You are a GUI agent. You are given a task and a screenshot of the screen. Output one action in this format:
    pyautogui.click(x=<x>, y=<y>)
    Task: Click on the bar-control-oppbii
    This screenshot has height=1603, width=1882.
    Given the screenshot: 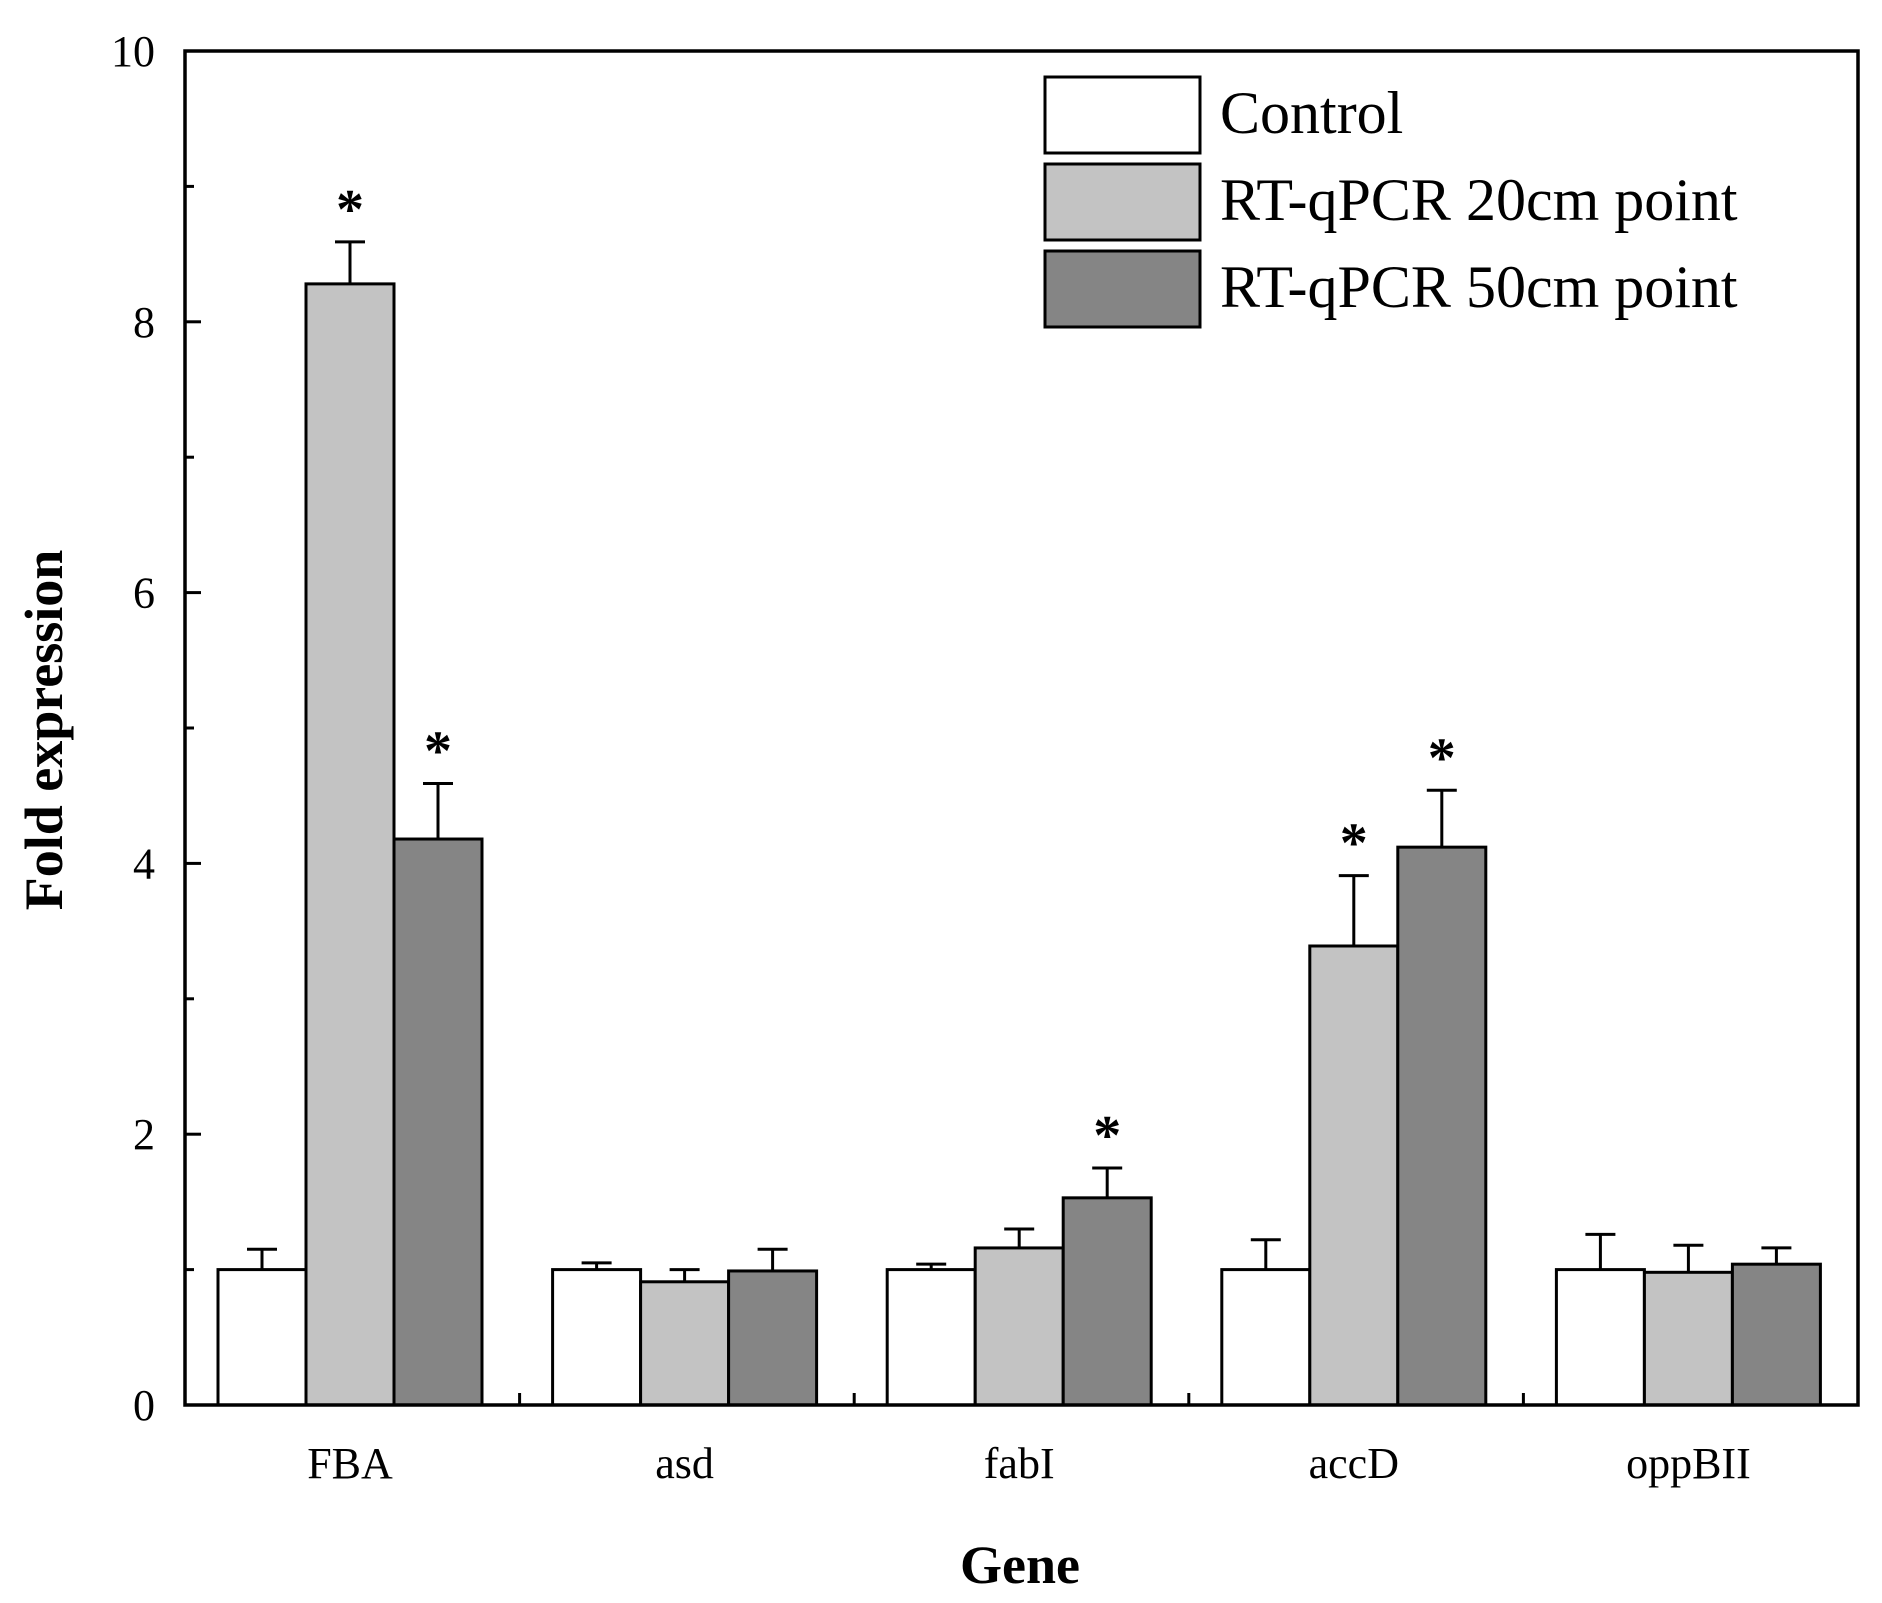 What is the action you would take?
    pyautogui.click(x=1600, y=1337)
    